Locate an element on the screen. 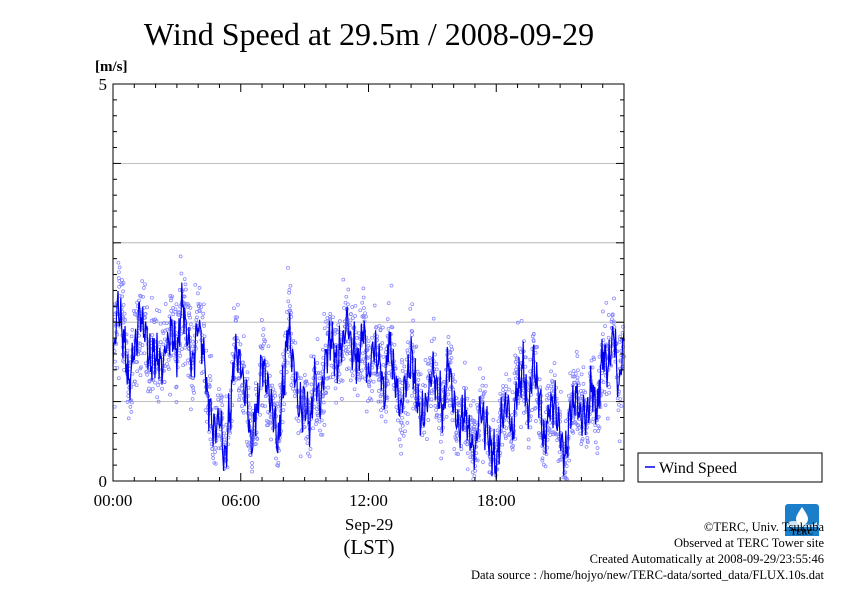 This screenshot has width=842, height=600. credit-copyright: ©TERC, Univ. Tsukuba is located at coordinates (763, 527).